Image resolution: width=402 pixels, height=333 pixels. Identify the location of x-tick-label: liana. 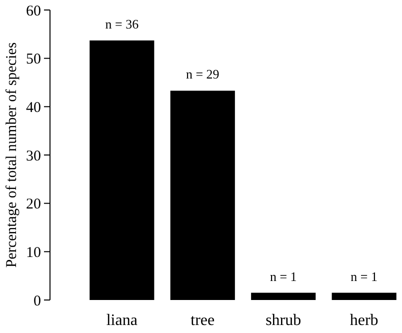
(122, 320).